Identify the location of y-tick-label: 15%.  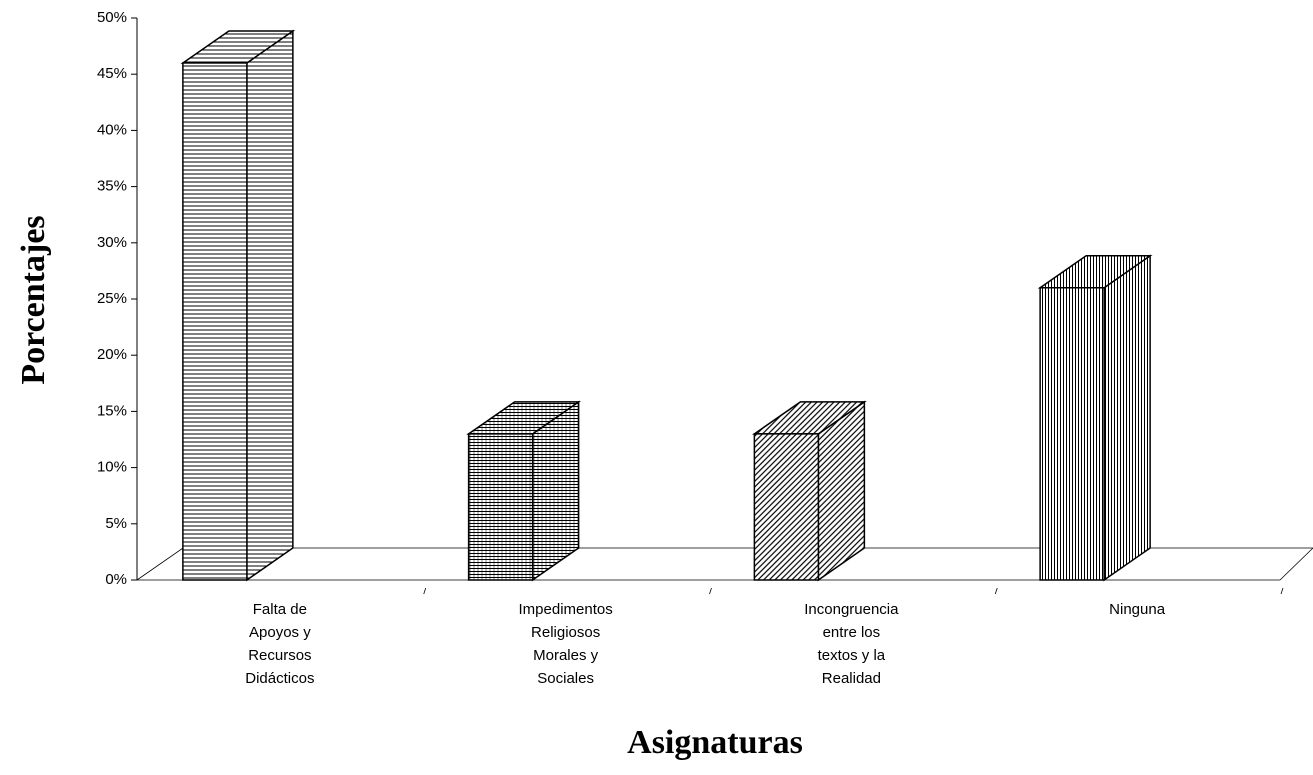
(112, 410).